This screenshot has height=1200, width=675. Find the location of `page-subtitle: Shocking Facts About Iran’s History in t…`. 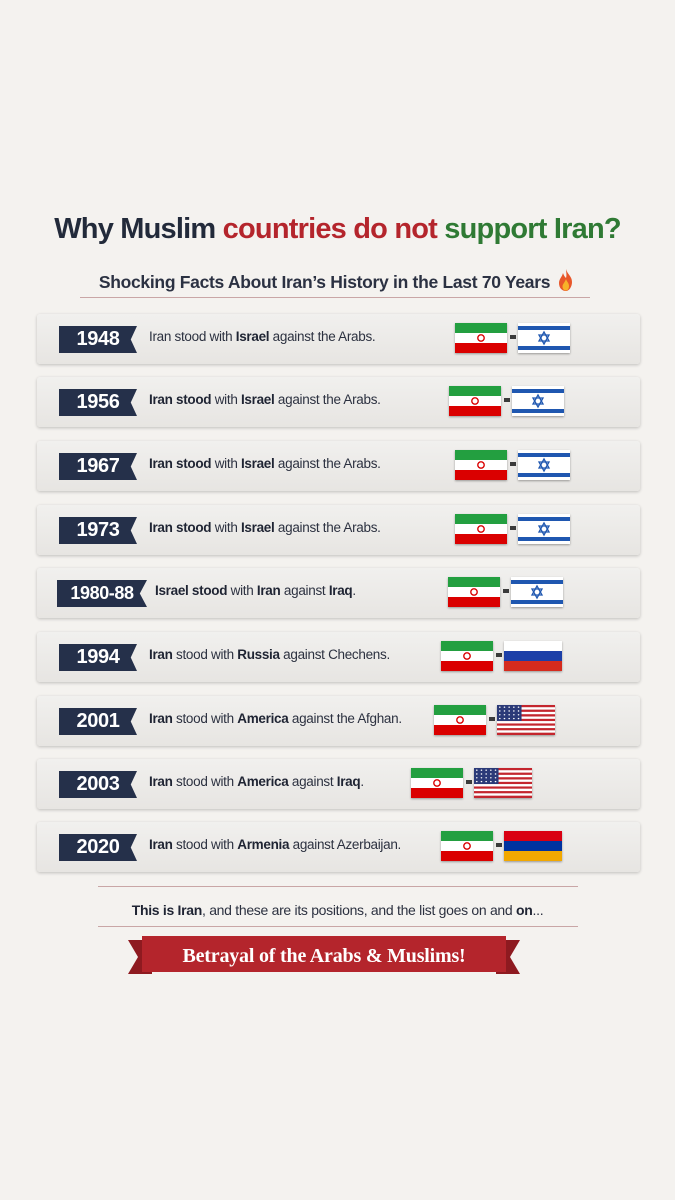

page-subtitle: Shocking Facts About Iran’s History in t… is located at coordinates (337, 280).